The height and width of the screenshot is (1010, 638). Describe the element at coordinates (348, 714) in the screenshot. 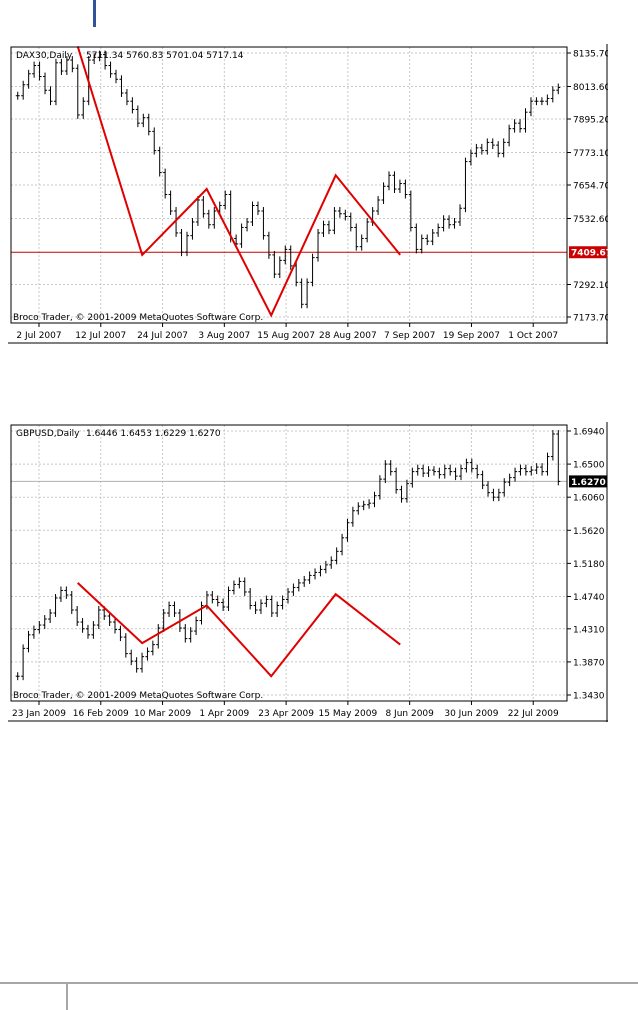

I see `gbpusd-xtick-label: 15 May 2009` at that location.